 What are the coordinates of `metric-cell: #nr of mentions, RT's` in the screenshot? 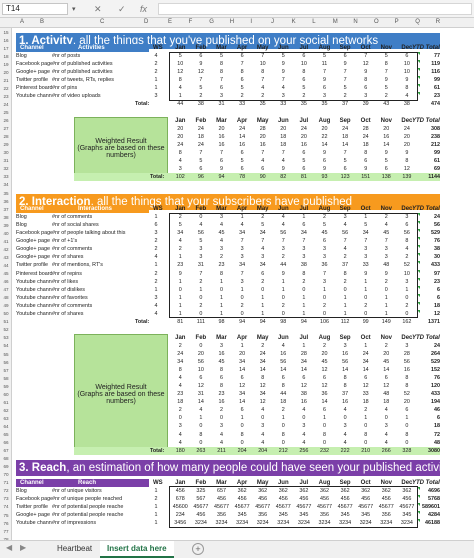 It's located at (77, 265).